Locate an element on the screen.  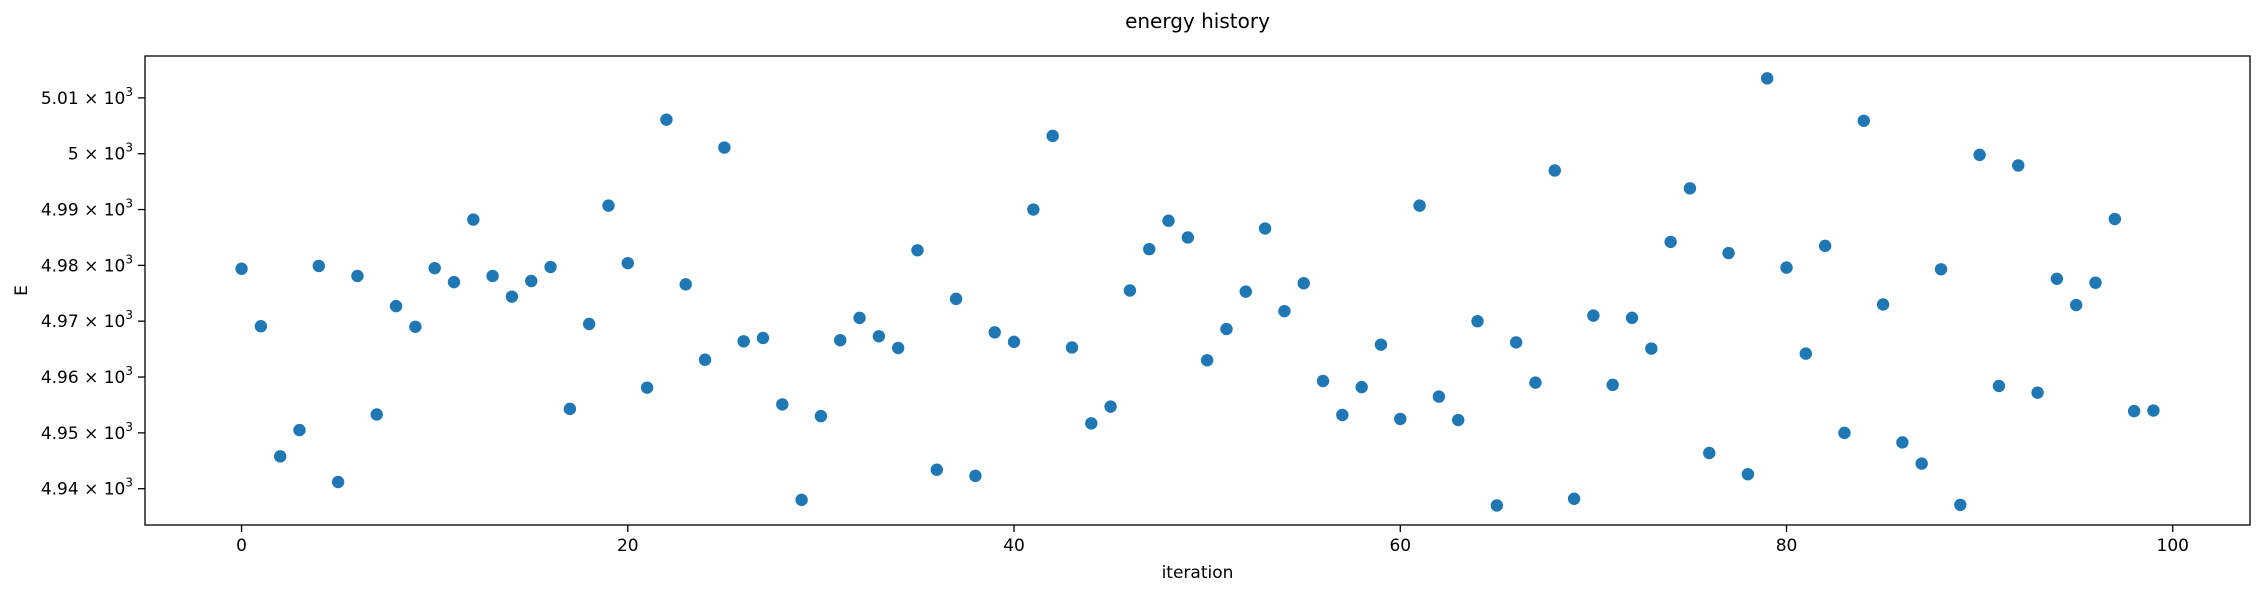
x-tick-label: 60 is located at coordinates (1400, 546).